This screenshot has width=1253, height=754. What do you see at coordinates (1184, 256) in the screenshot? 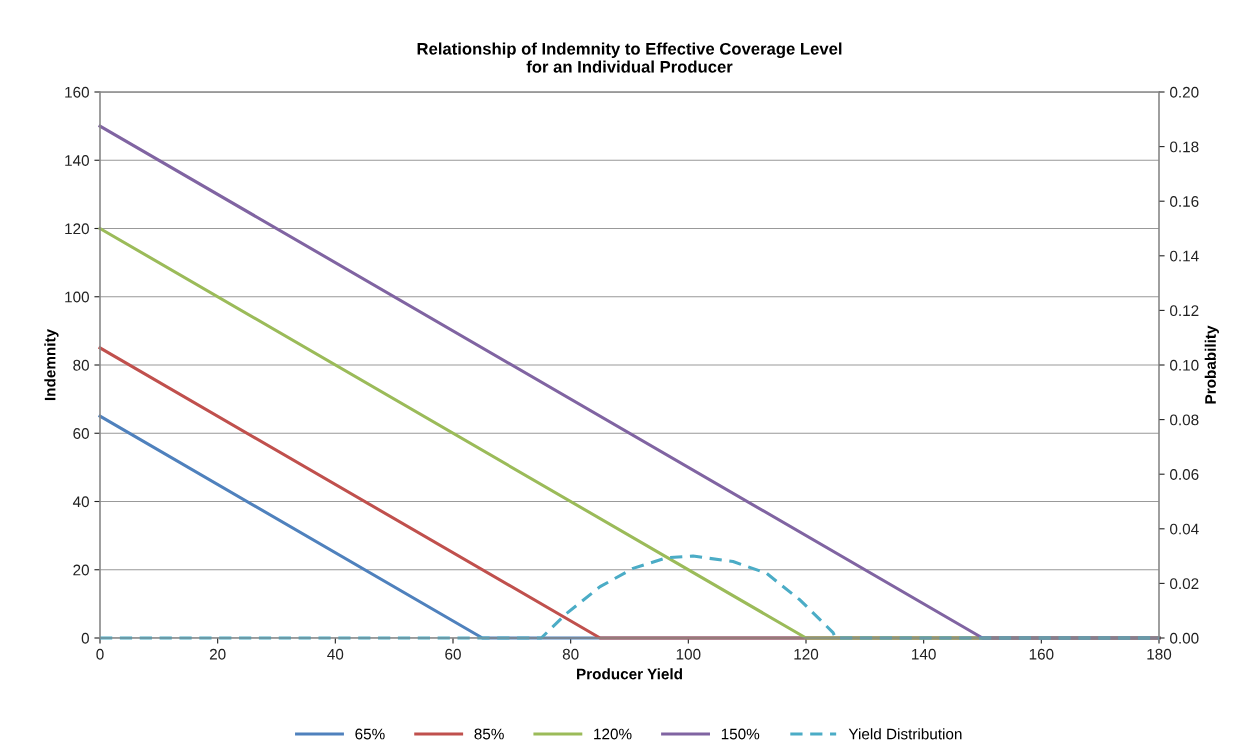
I see `y2-tick-label: 0.14` at bounding box center [1184, 256].